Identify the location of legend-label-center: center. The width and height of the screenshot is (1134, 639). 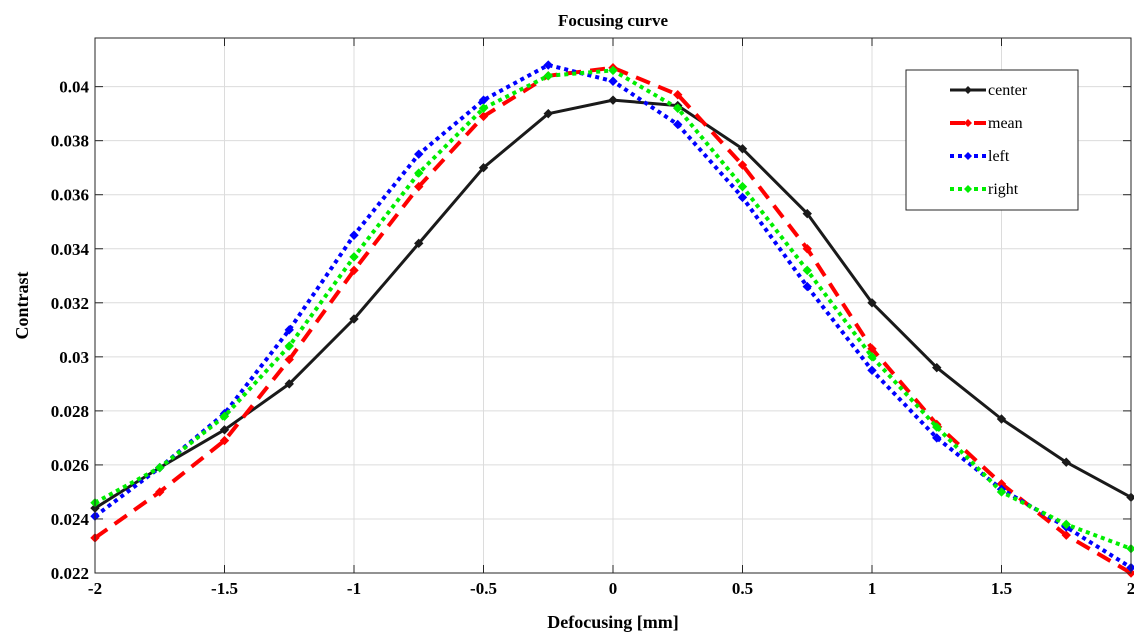
(1008, 90).